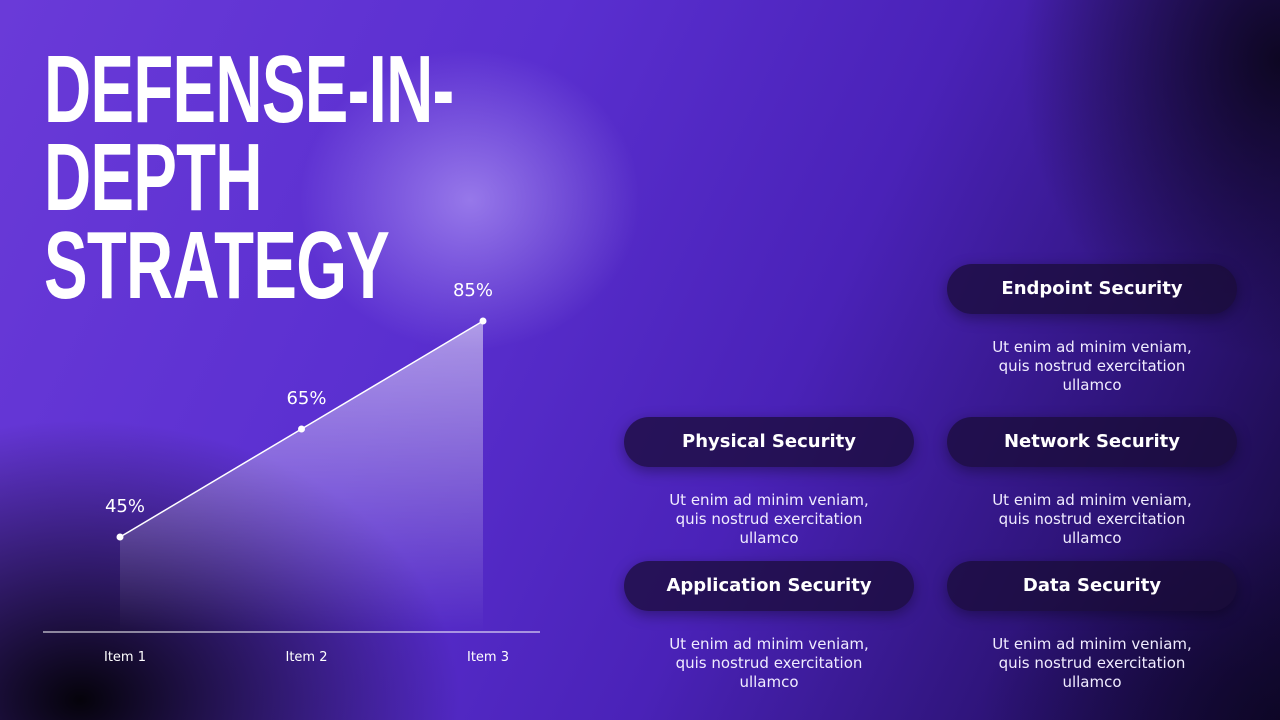  Describe the element at coordinates (249, 177) in the screenshot. I see `slide-title: DEFENSE-IN-DEPTH STRATEGY` at that location.